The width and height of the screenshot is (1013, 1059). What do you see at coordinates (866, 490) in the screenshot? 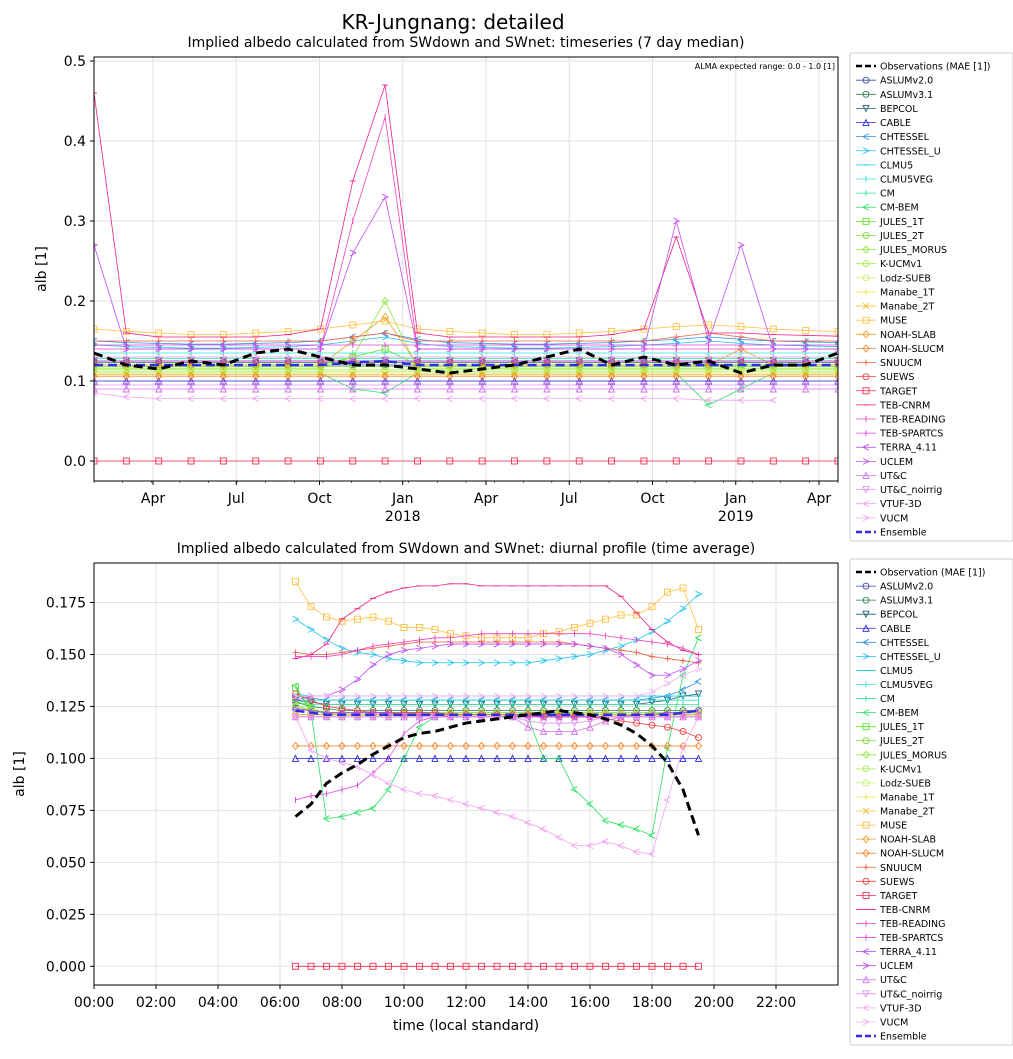
I see `legend-marker-ut-c-noirrig` at bounding box center [866, 490].